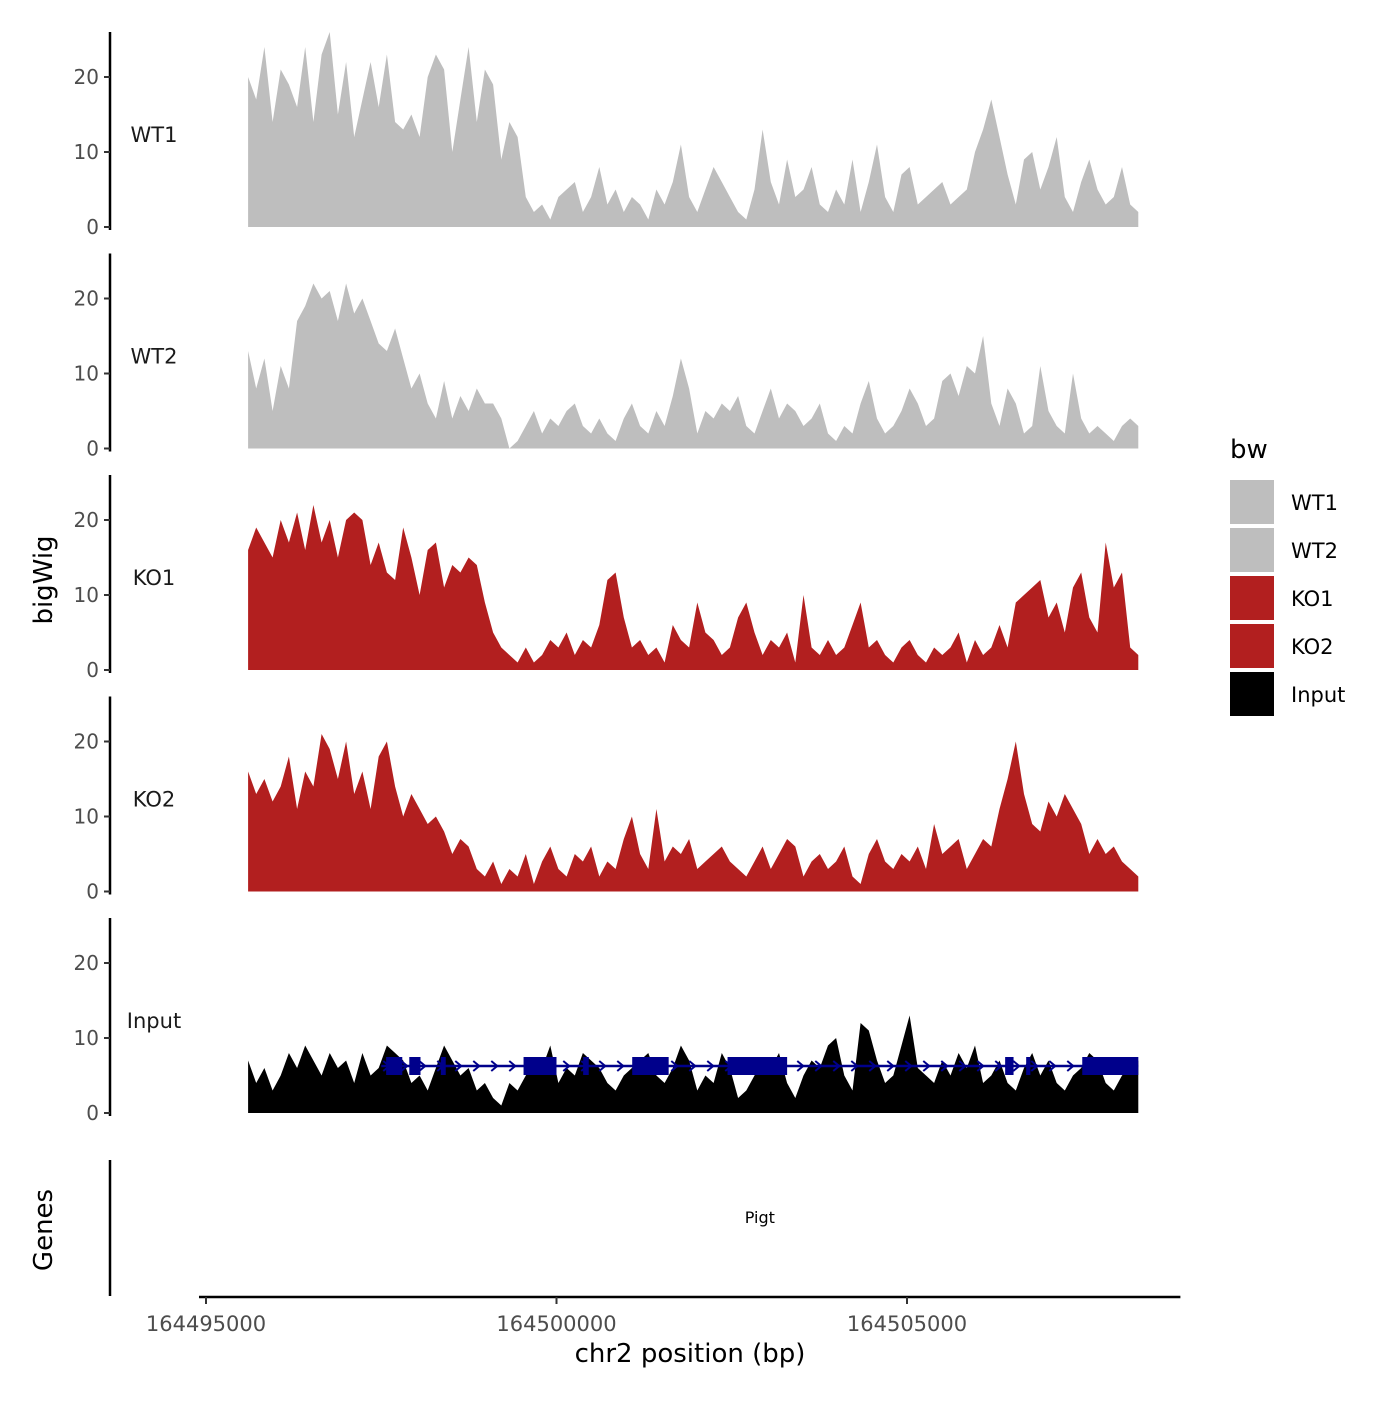  Describe the element at coordinates (693, 129) in the screenshot. I see `signal-area-wt1` at that location.